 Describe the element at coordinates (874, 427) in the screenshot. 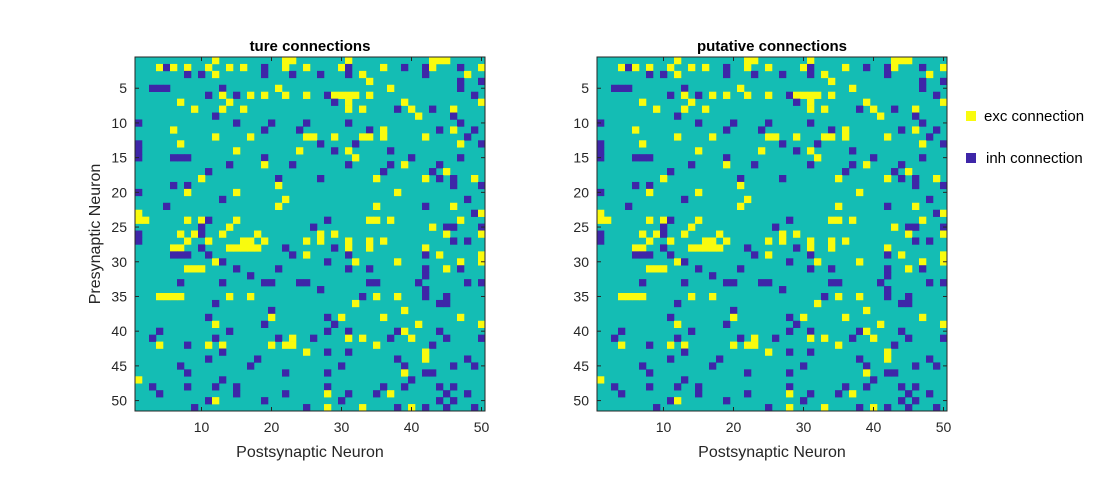

I see `x-tick-label: 40` at that location.